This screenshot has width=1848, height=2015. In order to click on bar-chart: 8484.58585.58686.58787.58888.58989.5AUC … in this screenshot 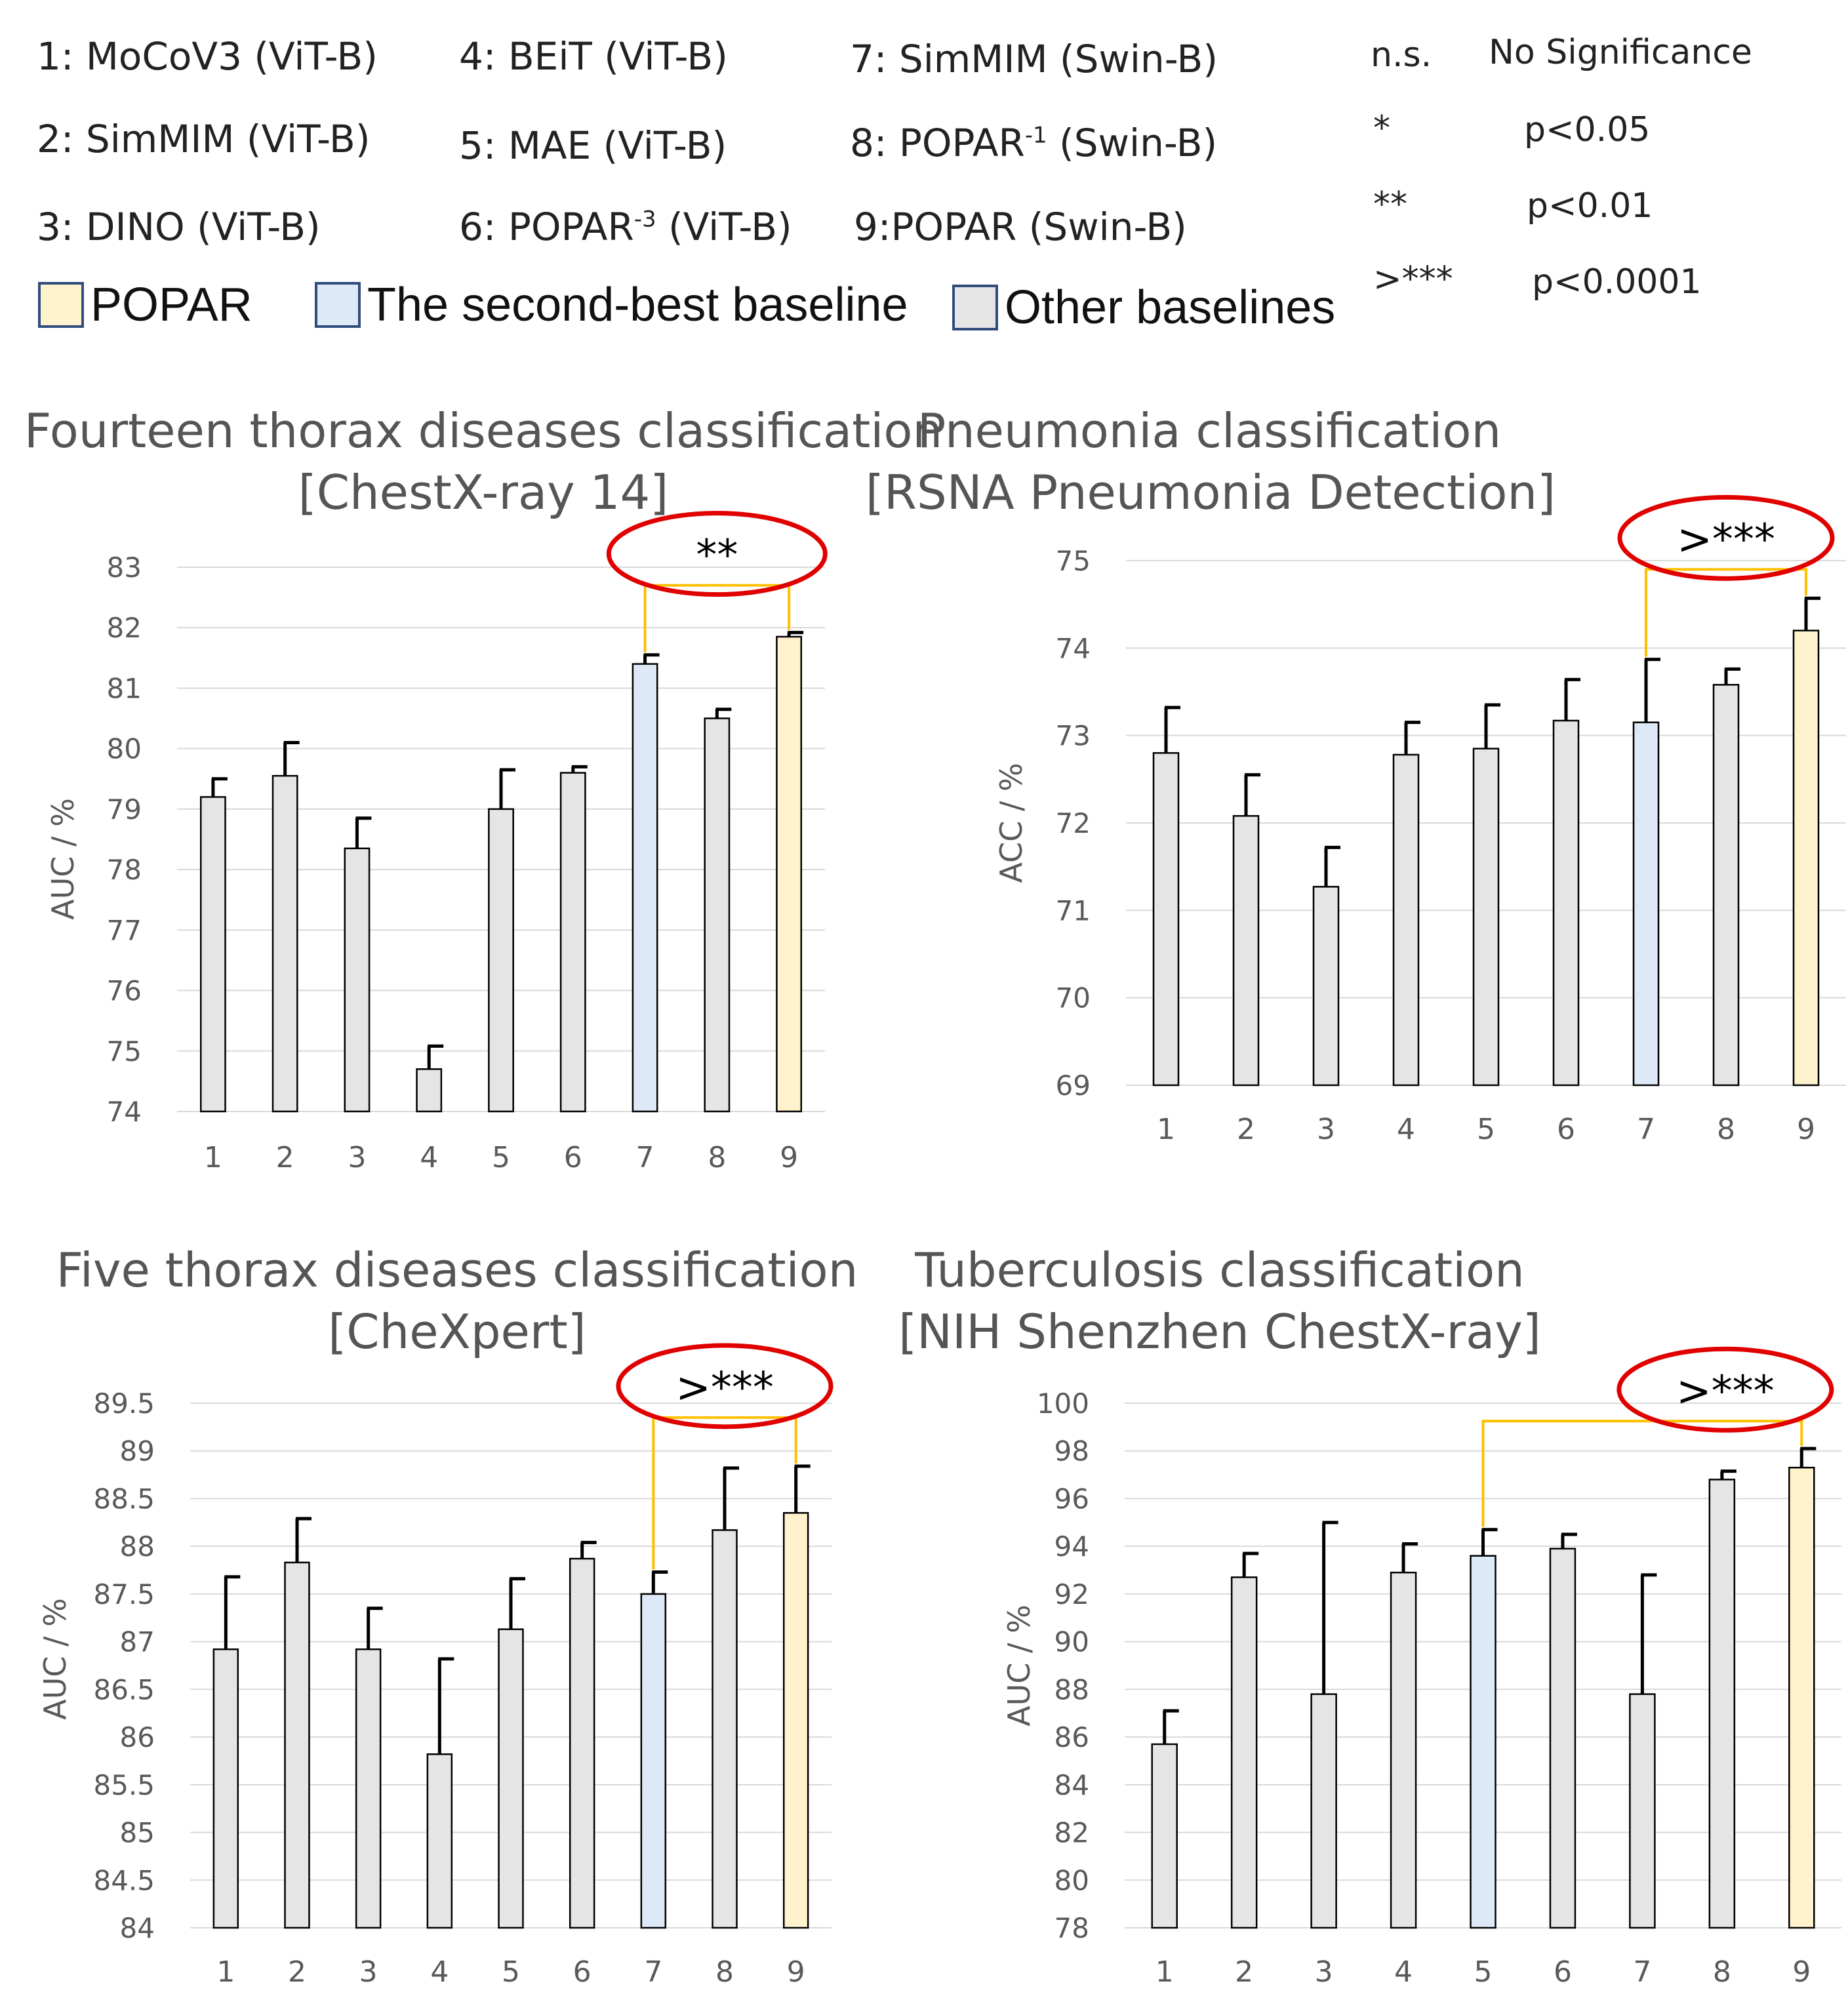, I will do `click(436, 1666)`.